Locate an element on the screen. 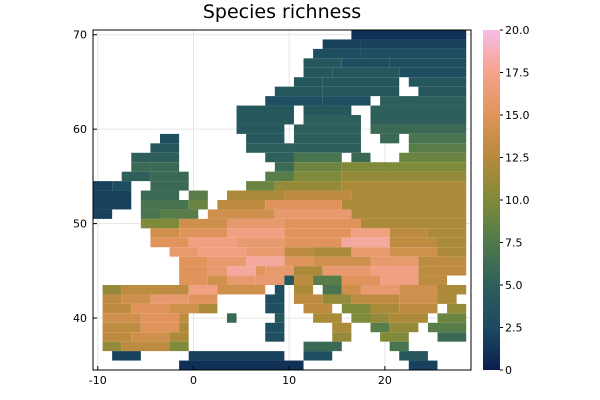 This screenshot has width=600, height=400. colorbar-tick-label: 0 is located at coordinates (508, 370).